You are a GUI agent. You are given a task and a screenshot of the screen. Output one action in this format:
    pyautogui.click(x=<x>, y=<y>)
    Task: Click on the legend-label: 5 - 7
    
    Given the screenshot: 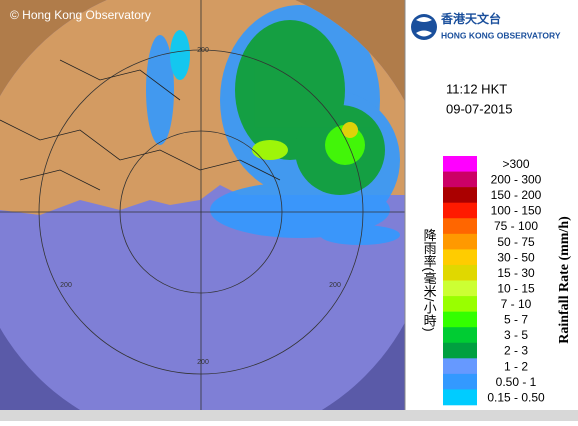 What is the action you would take?
    pyautogui.click(x=516, y=320)
    